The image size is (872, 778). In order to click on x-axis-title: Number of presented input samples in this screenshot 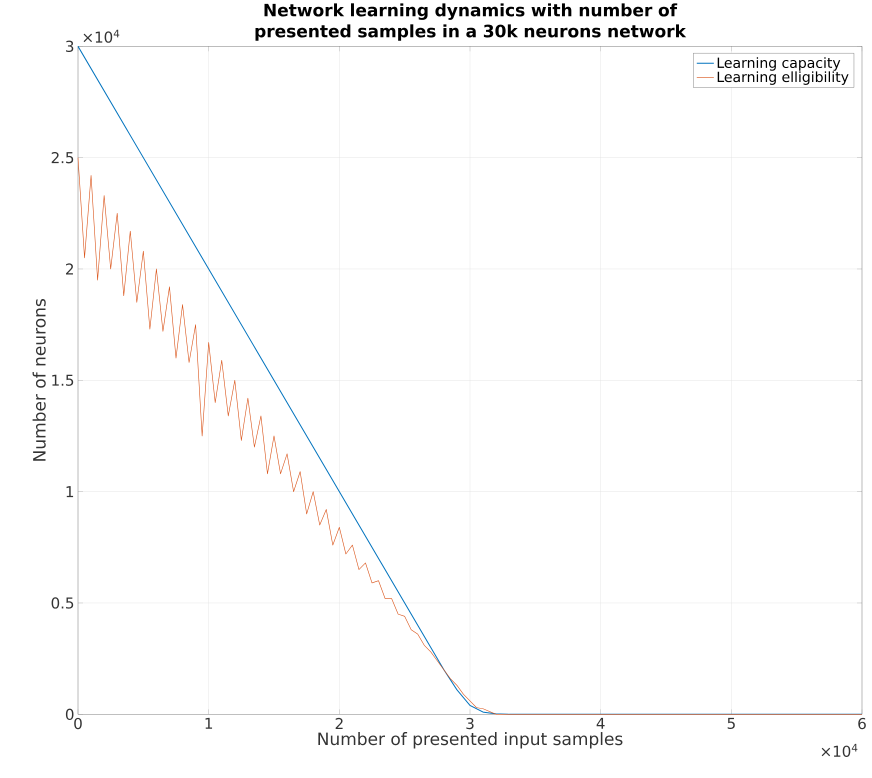, I will do `click(470, 740)`.